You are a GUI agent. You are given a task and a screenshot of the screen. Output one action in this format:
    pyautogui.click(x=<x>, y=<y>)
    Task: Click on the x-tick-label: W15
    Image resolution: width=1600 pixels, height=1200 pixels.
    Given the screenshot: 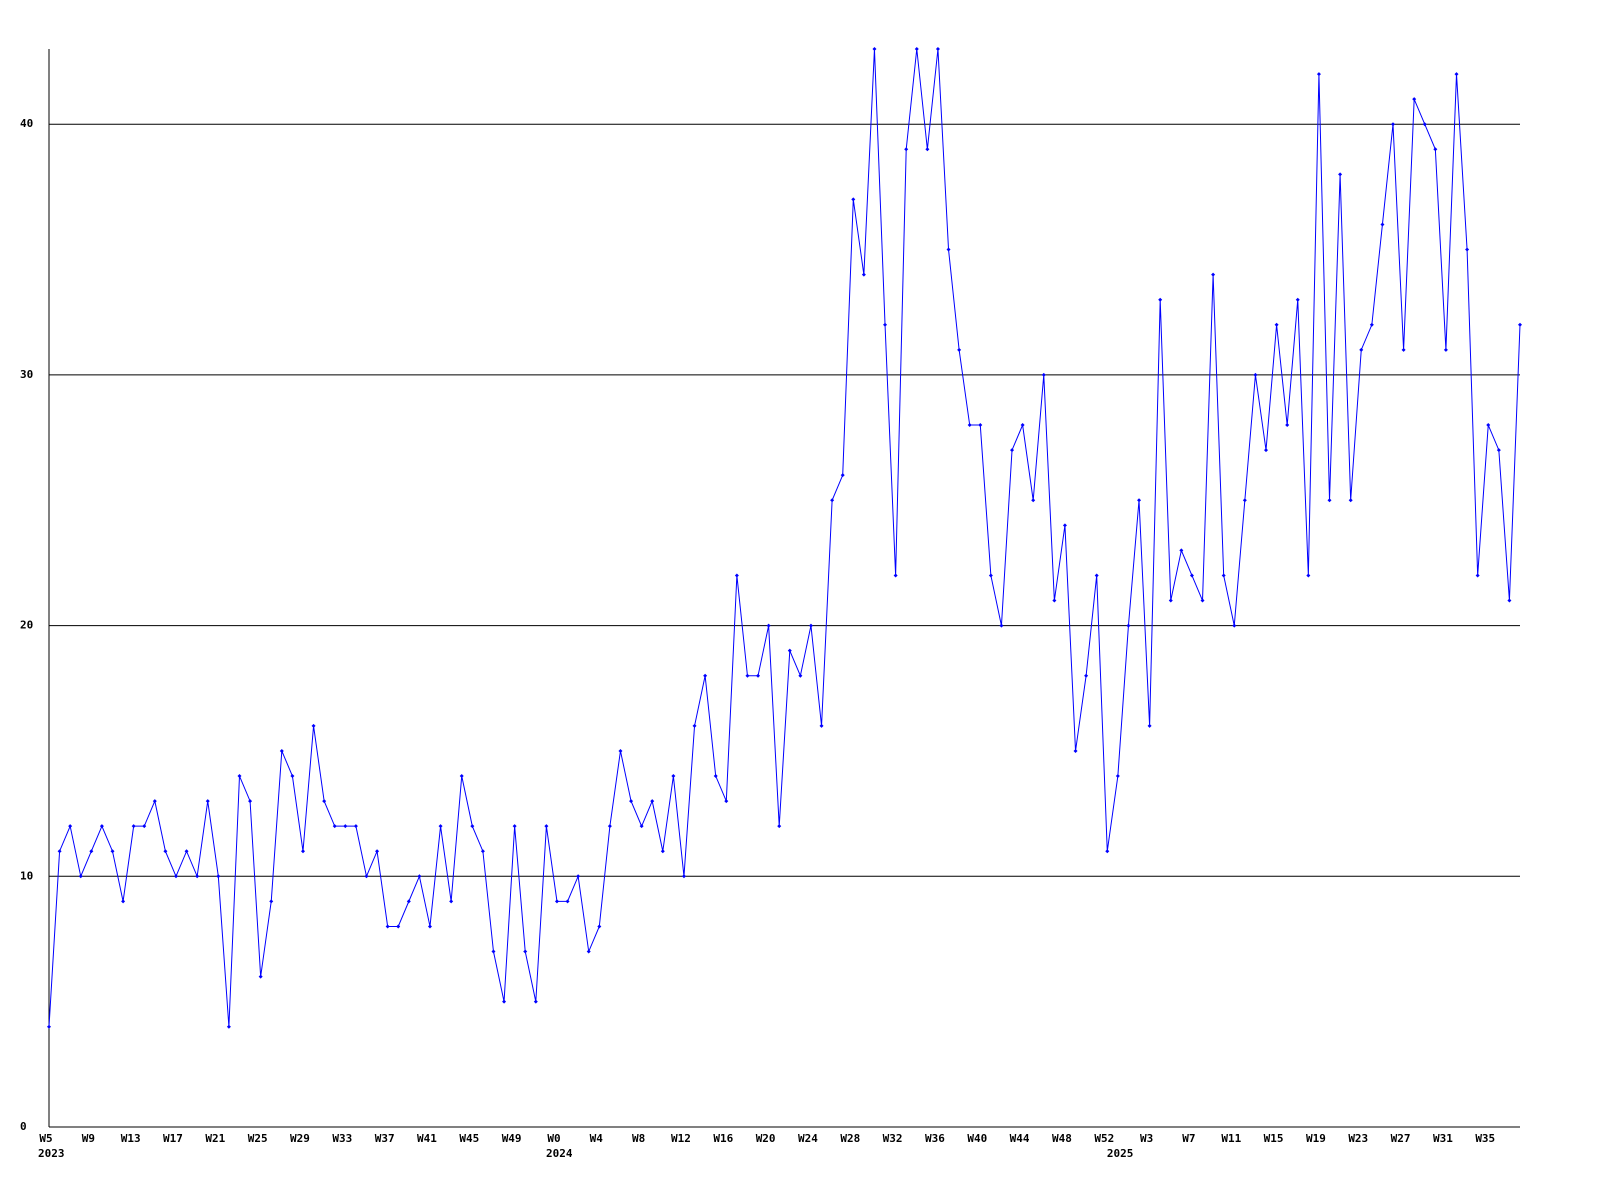 What is the action you would take?
    pyautogui.click(x=1274, y=1138)
    